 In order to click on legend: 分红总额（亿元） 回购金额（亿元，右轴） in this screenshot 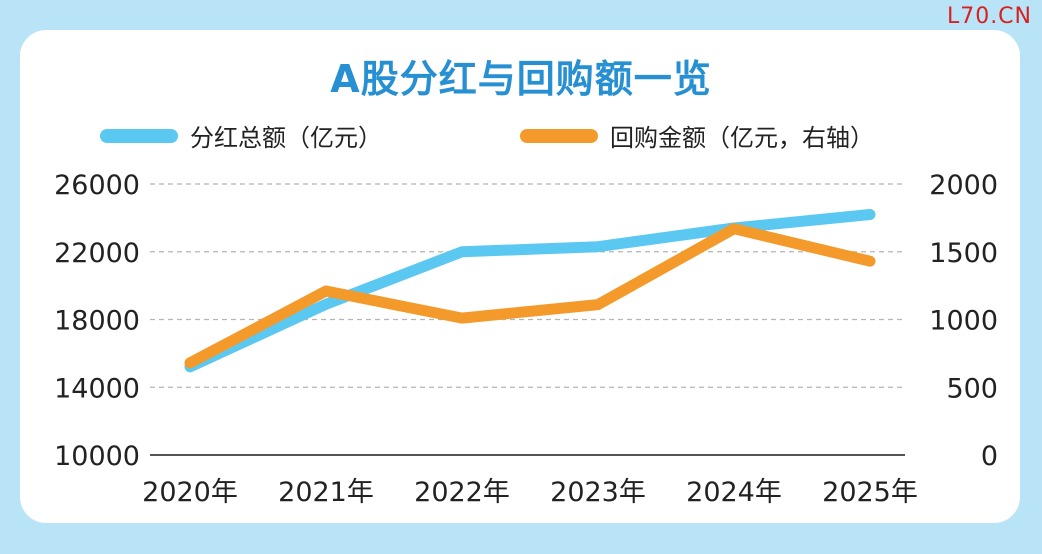, I will do `click(521, 138)`.